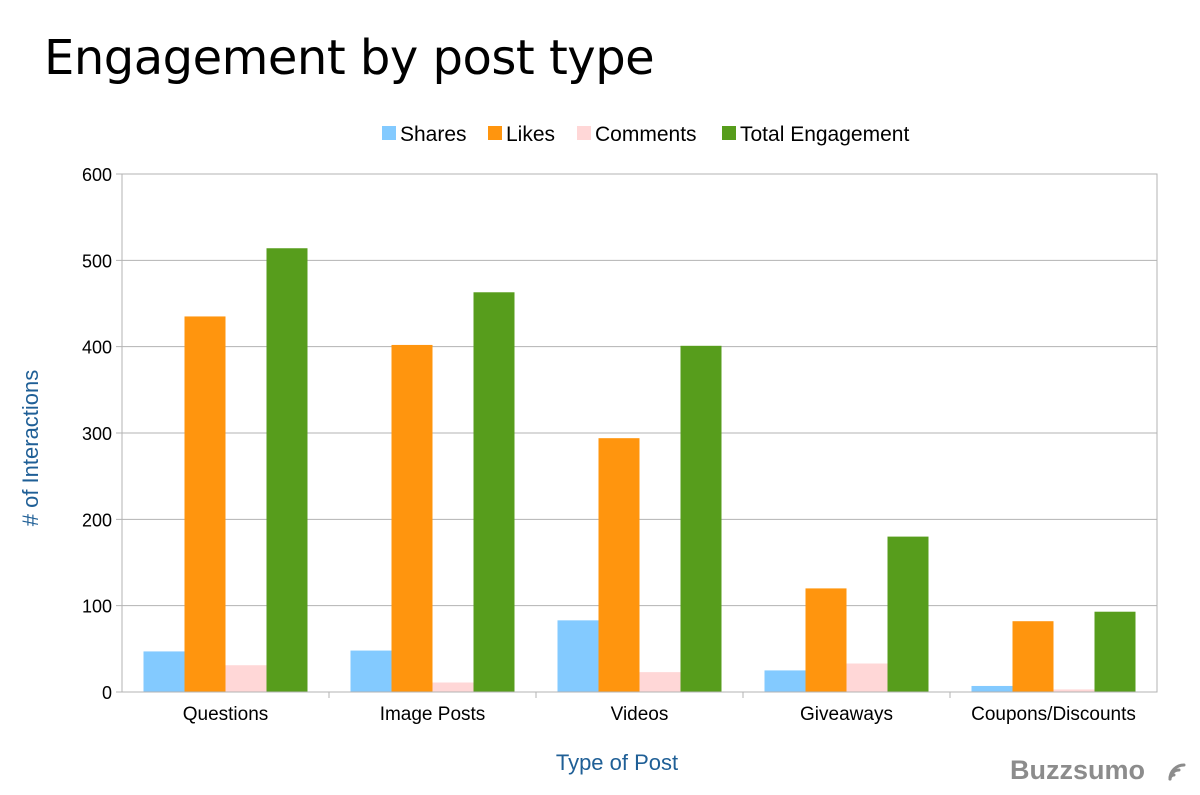 This screenshot has width=1200, height=795. What do you see at coordinates (640, 714) in the screenshot?
I see `x-tick-label: Videos` at bounding box center [640, 714].